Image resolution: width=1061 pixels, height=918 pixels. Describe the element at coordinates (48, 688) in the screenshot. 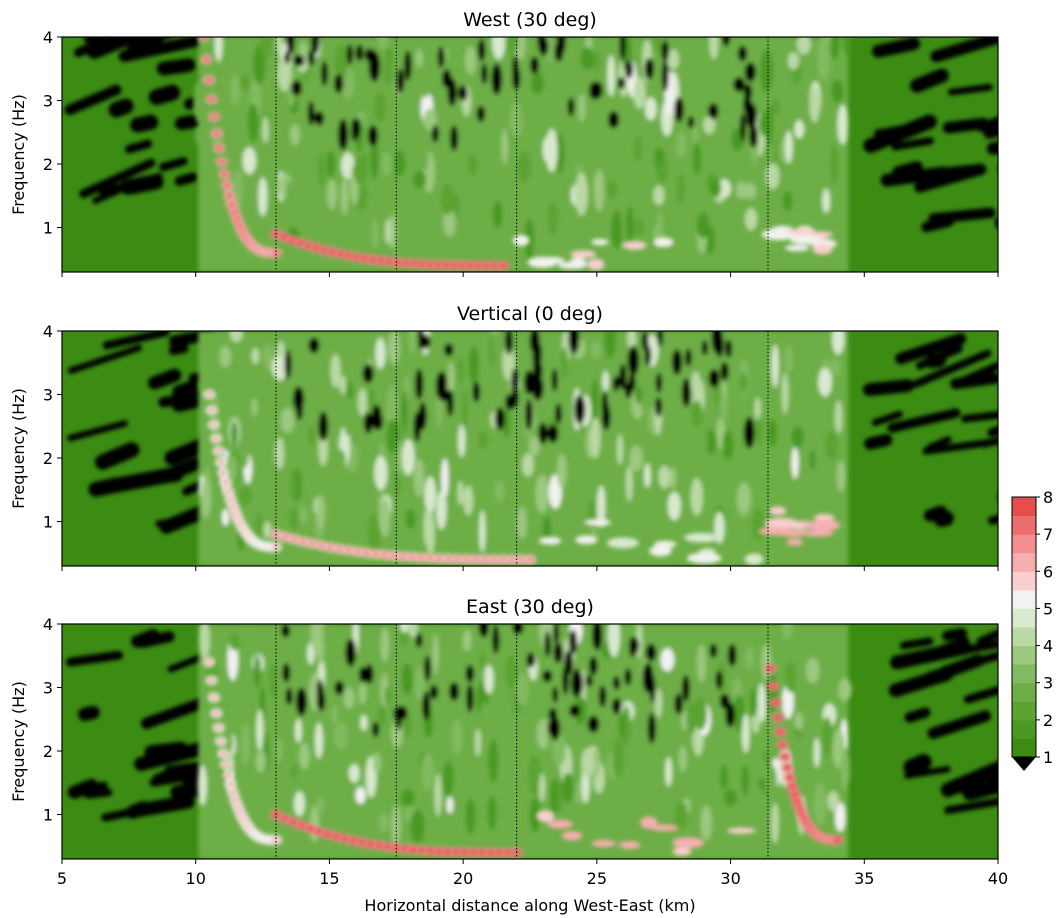

I see `y-tick-label: 3` at that location.